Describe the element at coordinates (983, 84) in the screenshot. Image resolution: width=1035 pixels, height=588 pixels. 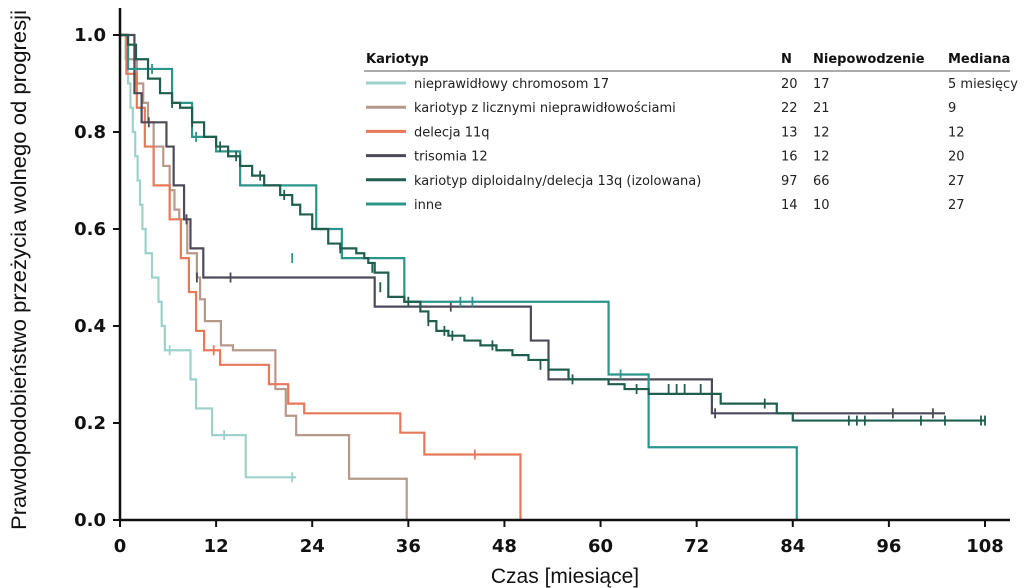
I see `legend-median-value: 5 miesięcy` at that location.